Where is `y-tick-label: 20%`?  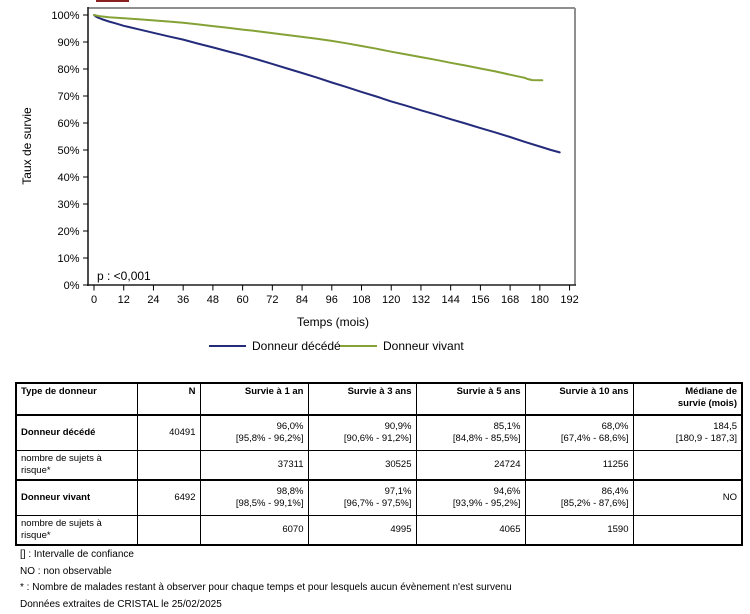 y-tick-label: 20% is located at coordinates (68, 232).